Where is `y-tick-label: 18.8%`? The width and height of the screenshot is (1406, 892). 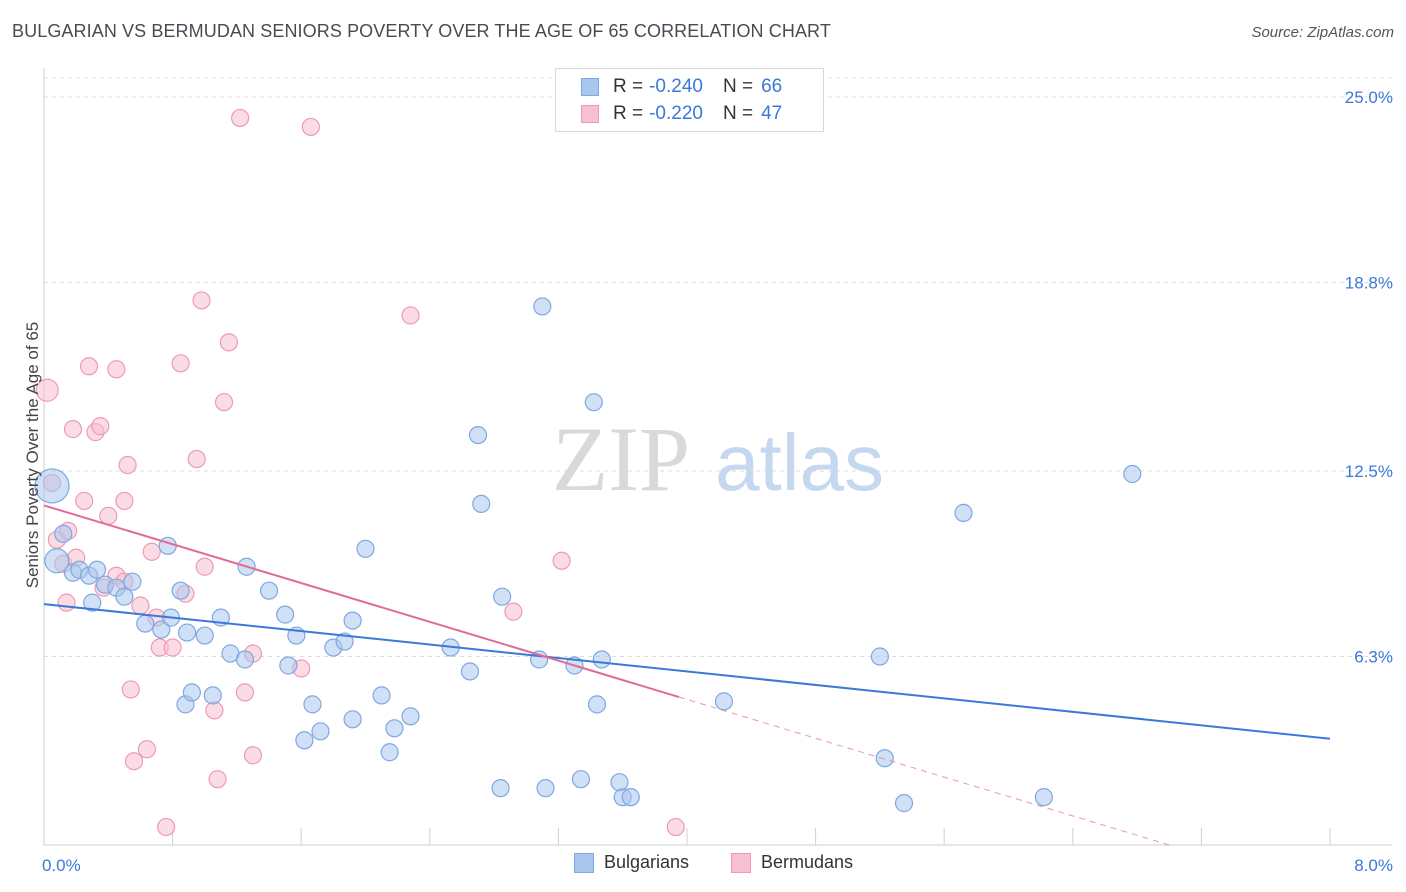 y-tick-label: 18.8% is located at coordinates (1369, 283).